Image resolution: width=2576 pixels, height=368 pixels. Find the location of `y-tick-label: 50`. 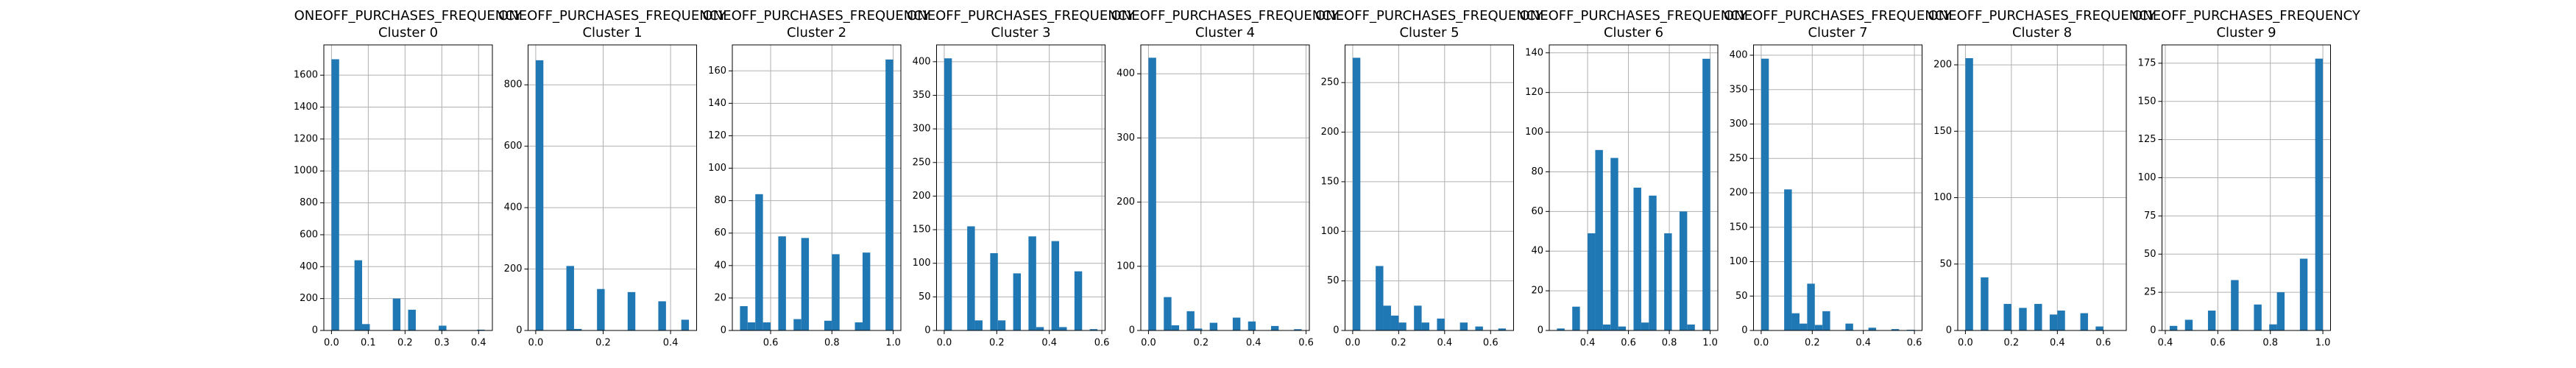

y-tick-label: 50 is located at coordinates (2150, 254).